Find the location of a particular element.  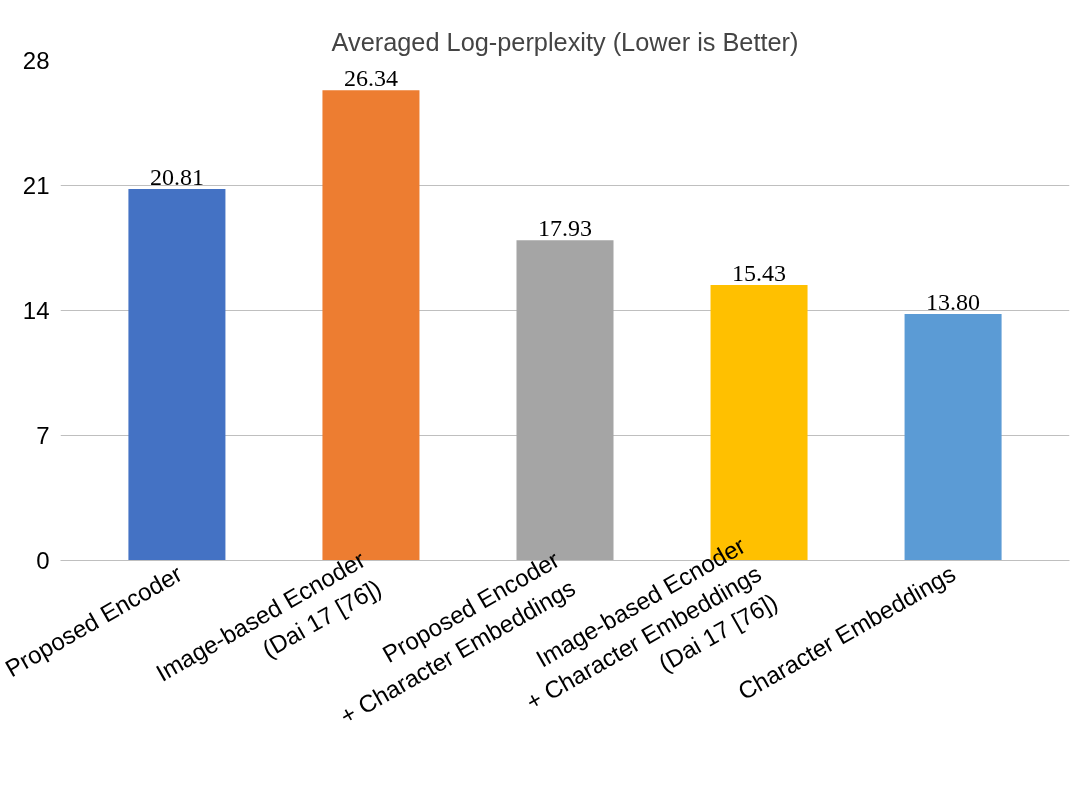

data-label: 17.93 is located at coordinates (565, 228).